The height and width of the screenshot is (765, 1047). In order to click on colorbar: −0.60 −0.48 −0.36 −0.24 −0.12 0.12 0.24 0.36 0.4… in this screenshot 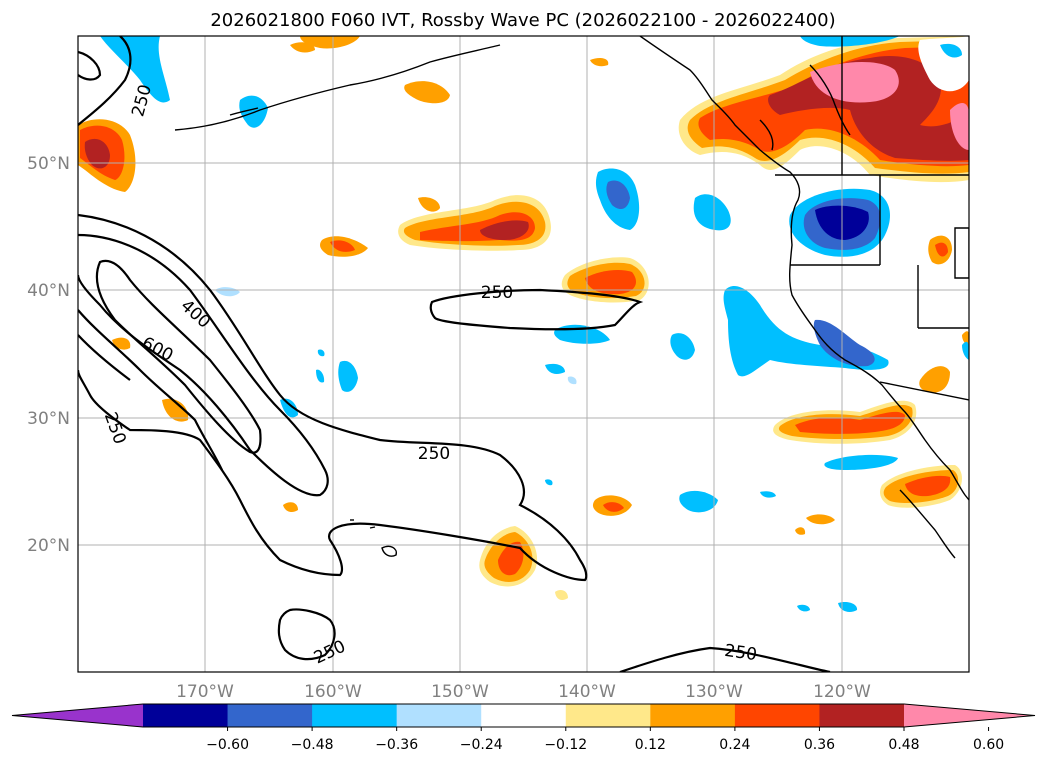, I will do `click(523, 728)`.